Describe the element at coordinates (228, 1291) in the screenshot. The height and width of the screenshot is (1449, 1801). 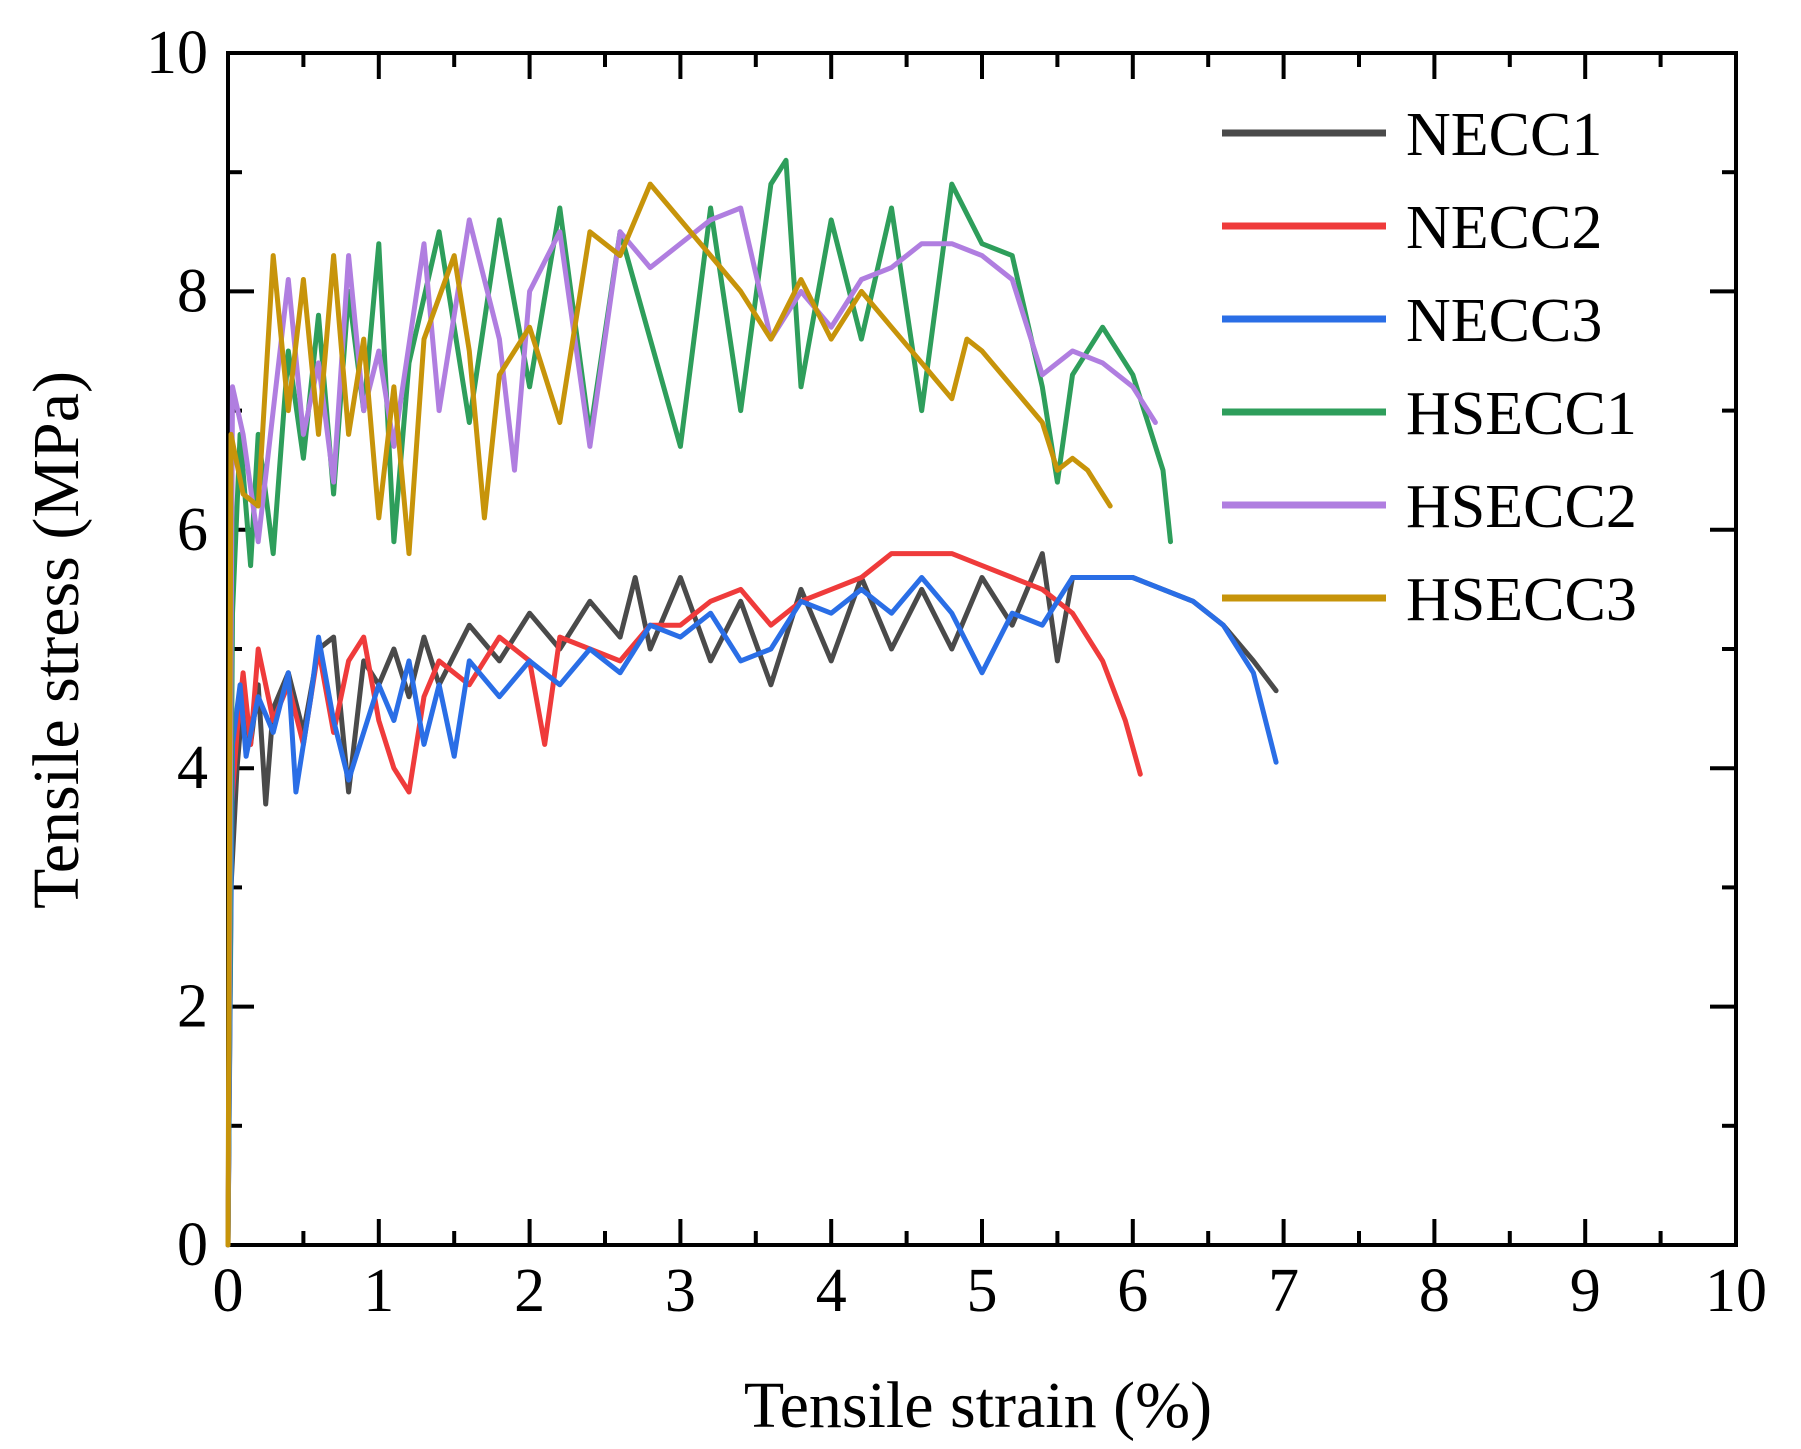
I see `x-tick-label: 0` at that location.